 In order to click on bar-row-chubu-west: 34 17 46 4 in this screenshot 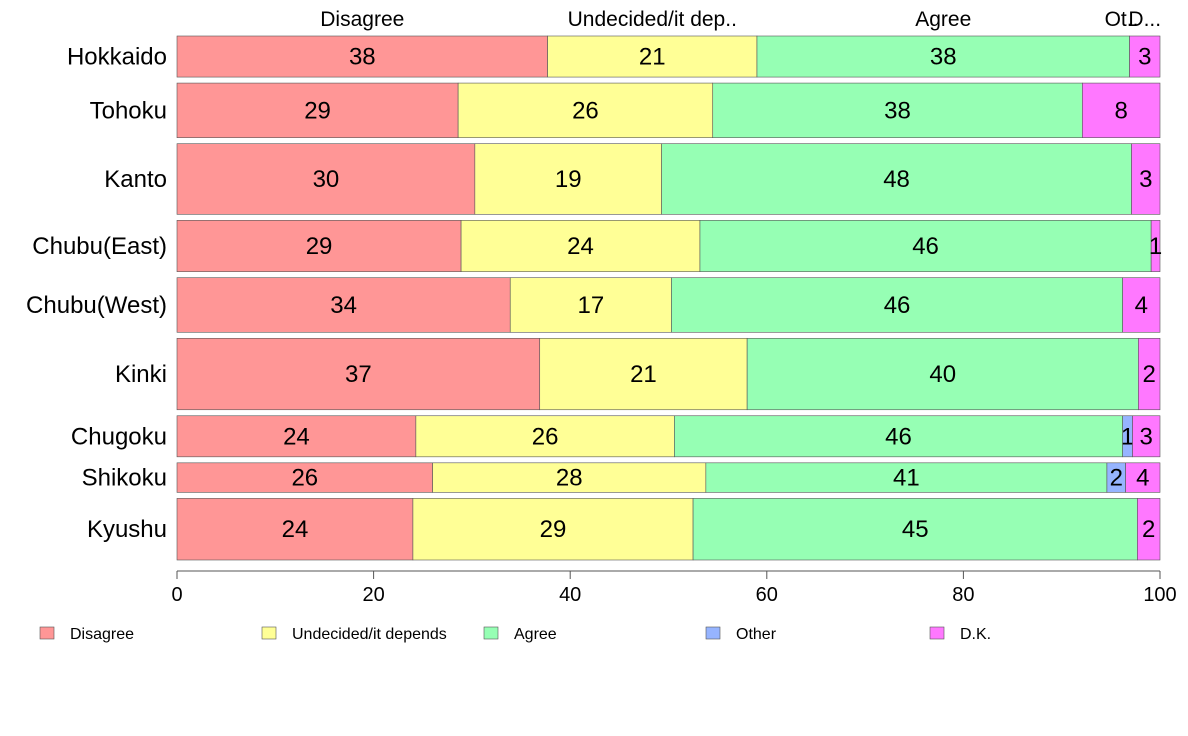, I will do `click(668, 305)`.